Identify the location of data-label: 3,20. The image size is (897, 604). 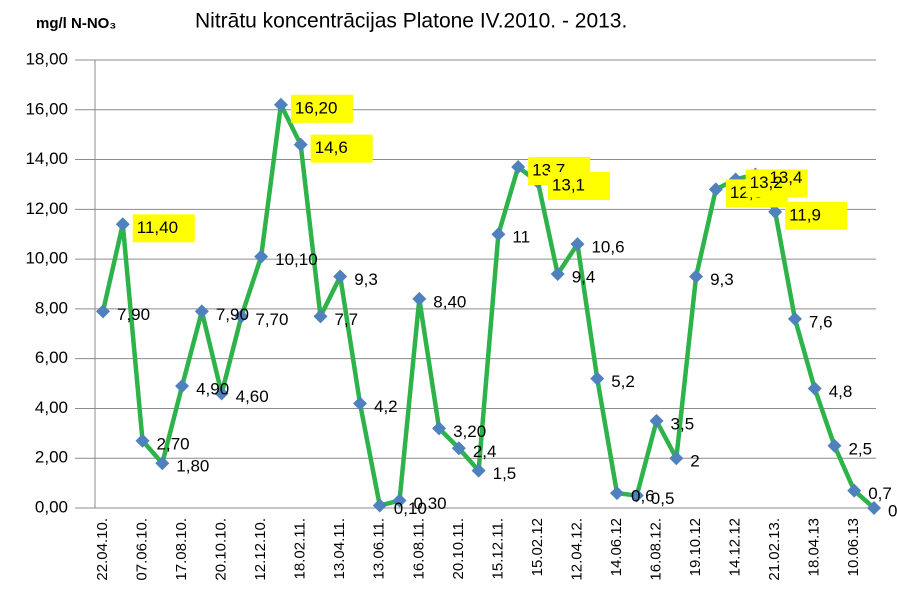
(469, 431).